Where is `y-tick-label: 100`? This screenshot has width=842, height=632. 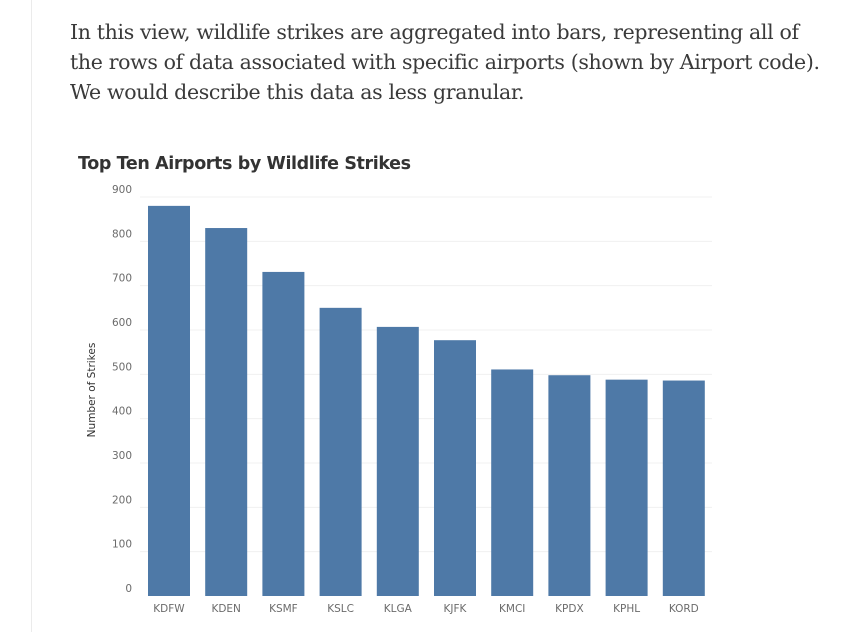
y-tick-label: 100 is located at coordinates (122, 545).